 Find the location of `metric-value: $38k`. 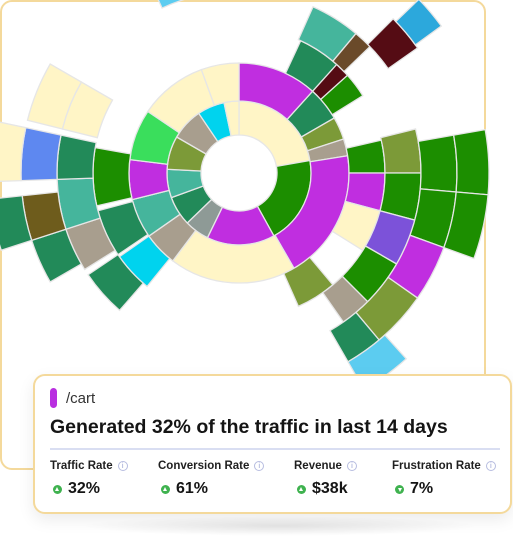

metric-value: $38k is located at coordinates (330, 488).